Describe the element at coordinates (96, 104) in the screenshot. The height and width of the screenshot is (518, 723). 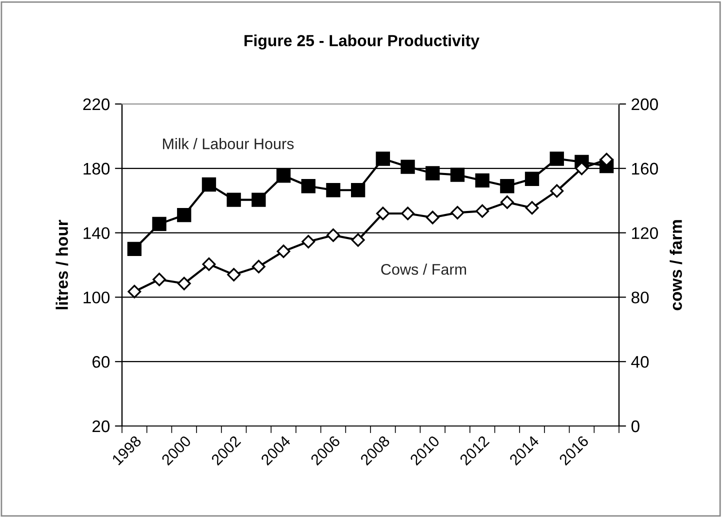
I see `y-tick-label: 220` at that location.